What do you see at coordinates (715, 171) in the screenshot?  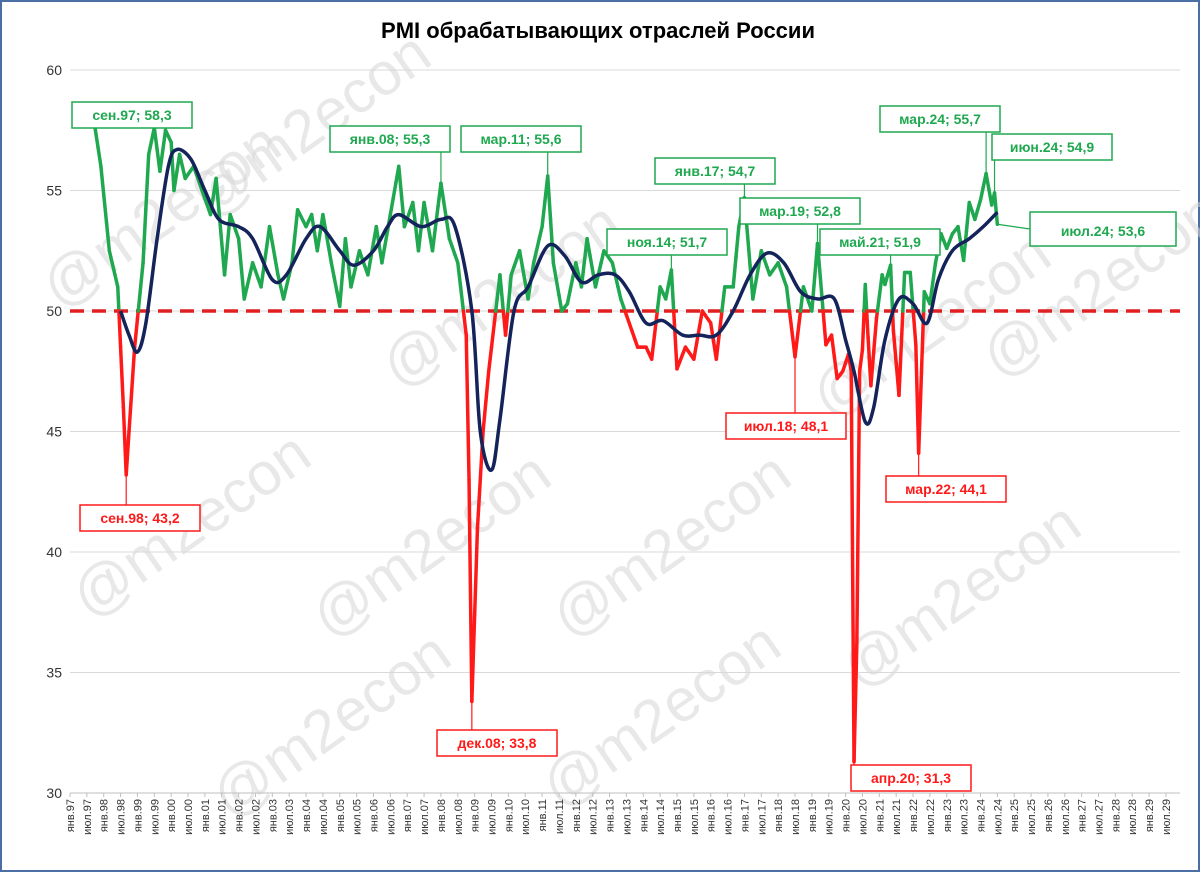 I see `annotation-label: янв.17; 54,7` at bounding box center [715, 171].